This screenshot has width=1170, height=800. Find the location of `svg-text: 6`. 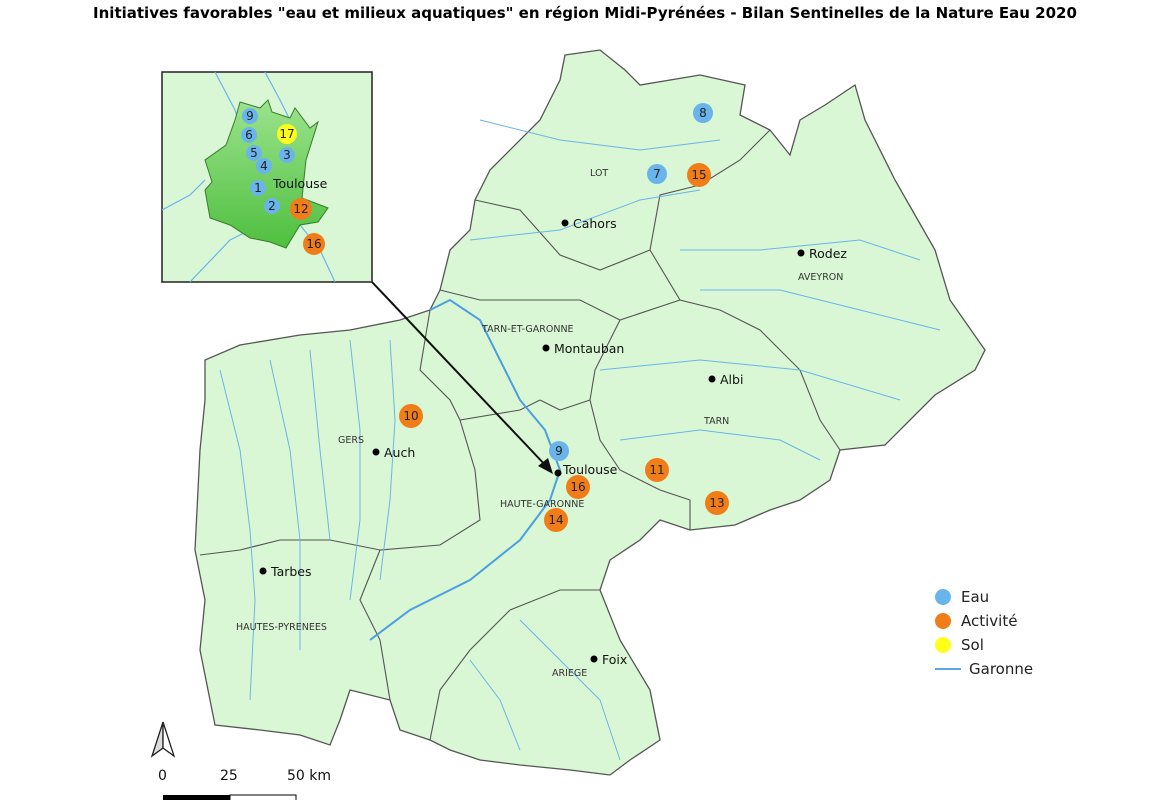

svg-text: 6 is located at coordinates (249, 135).